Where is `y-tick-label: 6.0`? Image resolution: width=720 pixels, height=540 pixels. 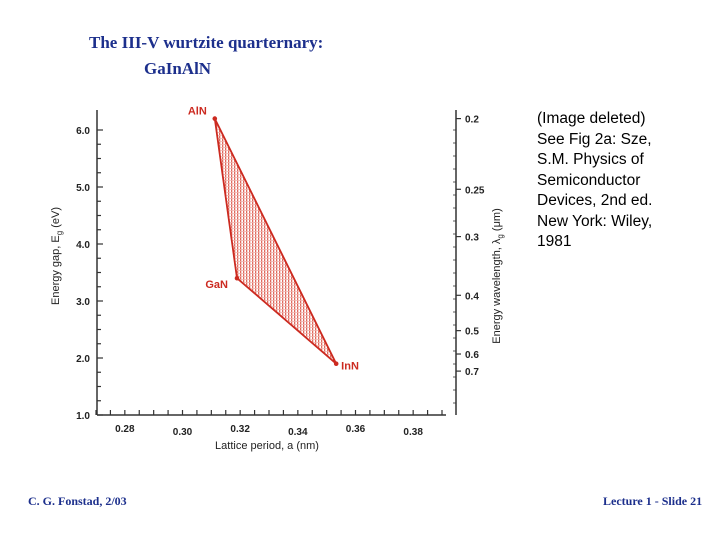
y-tick-label: 6.0 is located at coordinates (83, 131).